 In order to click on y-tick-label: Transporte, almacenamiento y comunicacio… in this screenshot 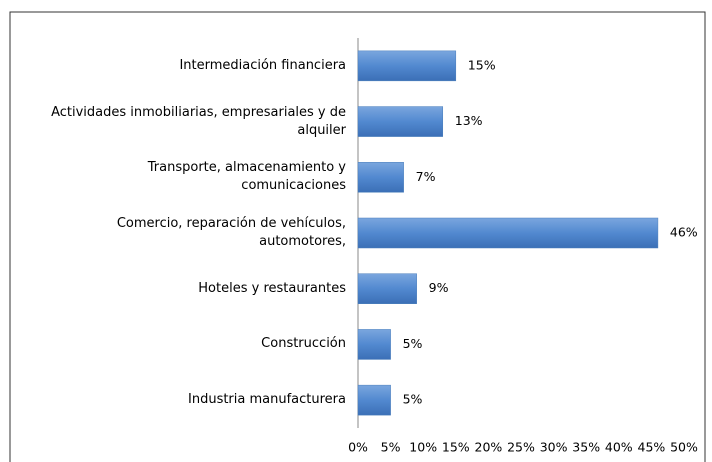, I will do `click(246, 177)`.